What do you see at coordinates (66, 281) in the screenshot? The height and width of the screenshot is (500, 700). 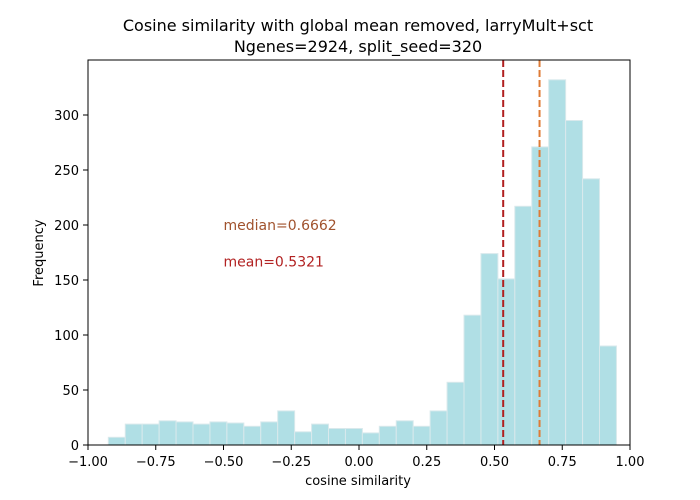 I see `y-tick-label: 150` at bounding box center [66, 281].